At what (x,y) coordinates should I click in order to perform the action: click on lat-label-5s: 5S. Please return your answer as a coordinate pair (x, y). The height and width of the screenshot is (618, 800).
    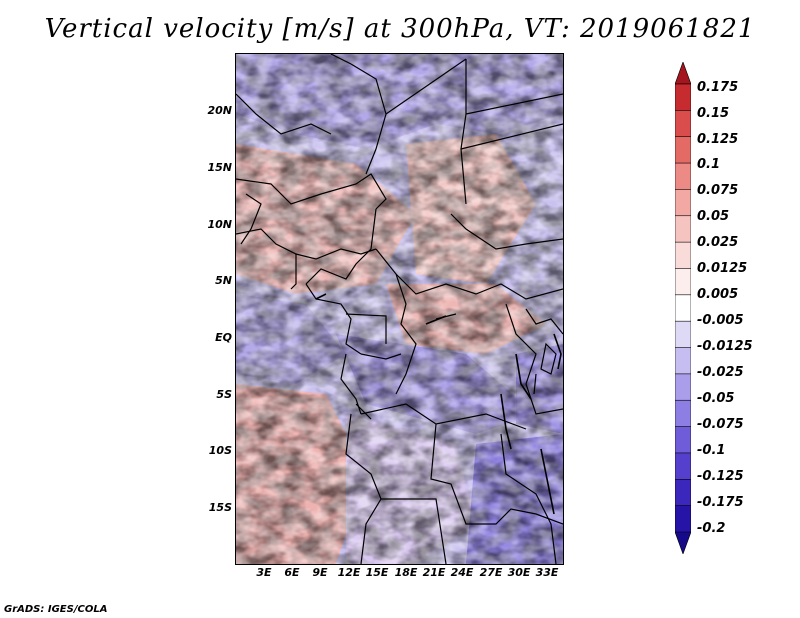
    Looking at the image, I should click on (224, 394).